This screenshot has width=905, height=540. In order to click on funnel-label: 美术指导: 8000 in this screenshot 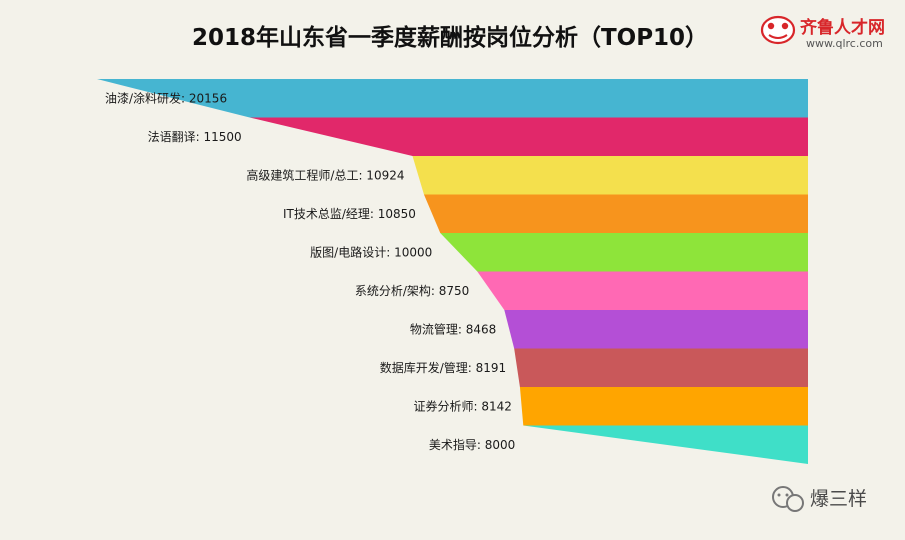, I will do `click(472, 444)`.